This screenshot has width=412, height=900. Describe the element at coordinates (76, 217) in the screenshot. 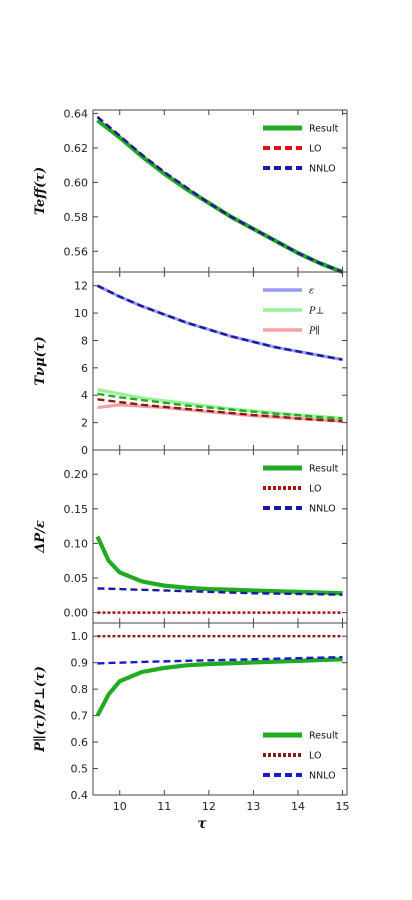

I see `y-tick-label: 0.58` at that location.